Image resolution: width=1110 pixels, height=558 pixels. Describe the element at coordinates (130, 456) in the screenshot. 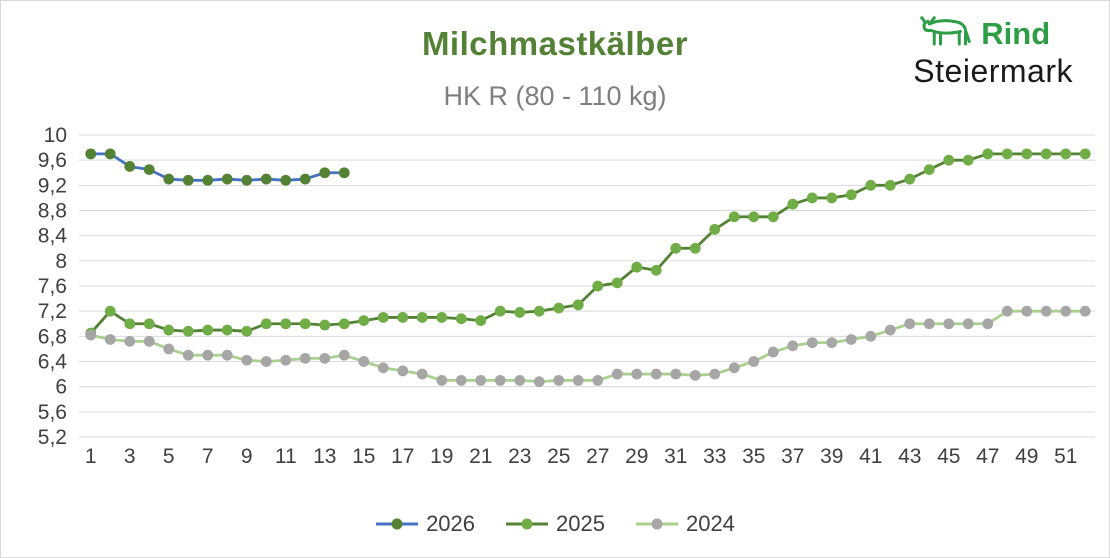

I see `svg-text: 3` at that location.